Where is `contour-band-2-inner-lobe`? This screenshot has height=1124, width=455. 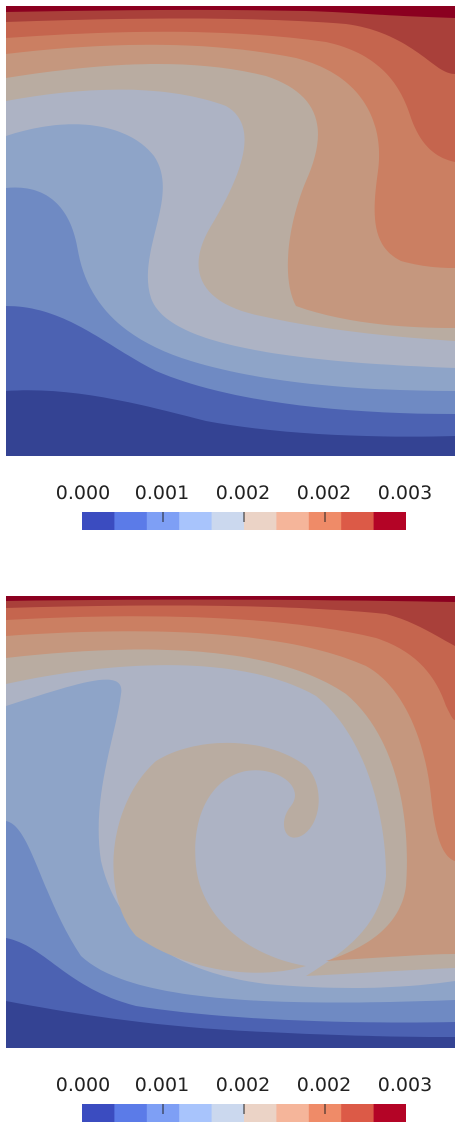 contour-band-2-inner-lobe is located at coordinates (216, 857).